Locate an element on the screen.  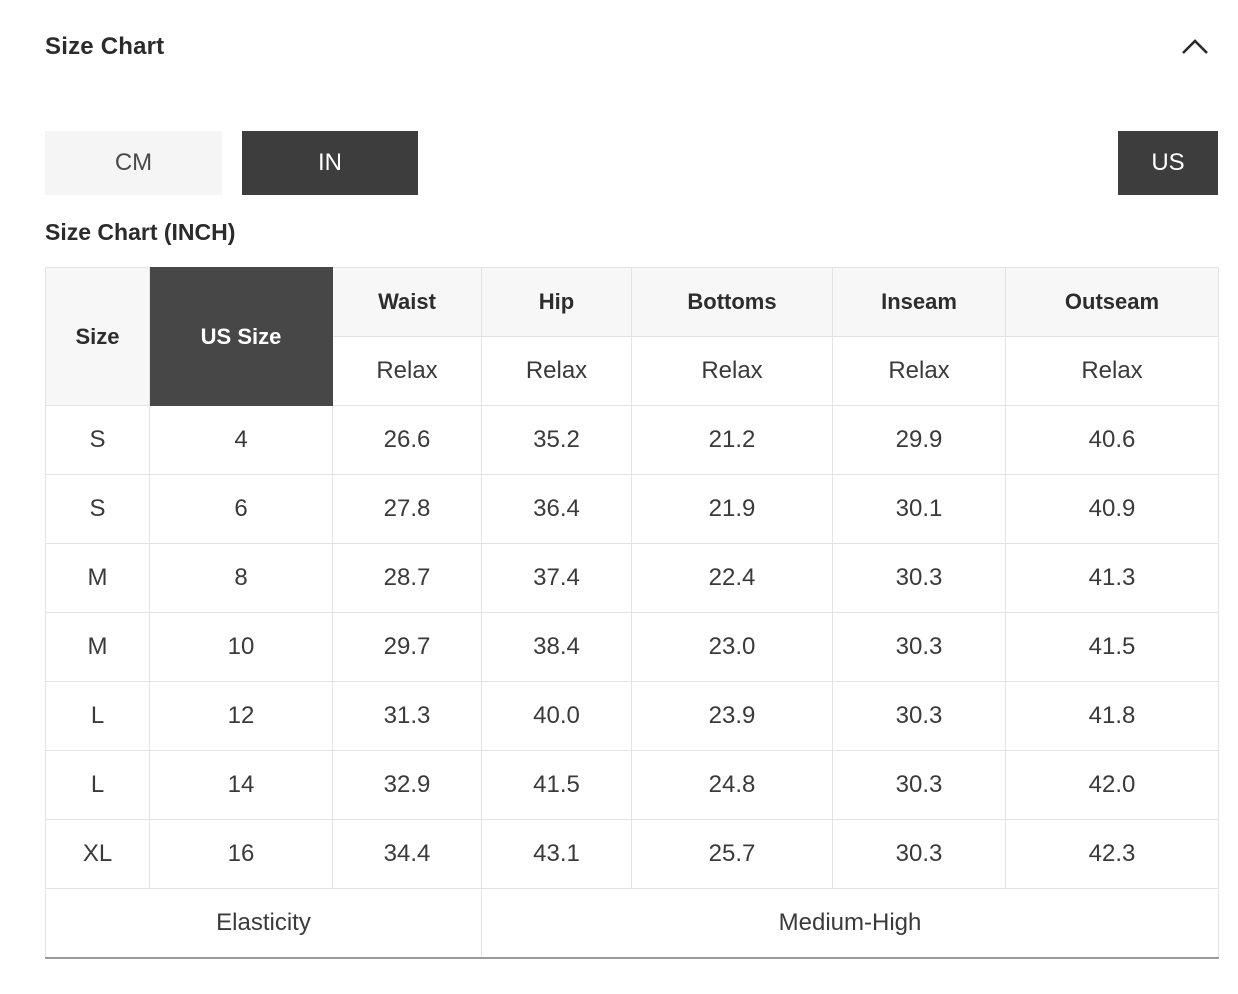
fit-cell-outseam: Relax is located at coordinates (1112, 371).